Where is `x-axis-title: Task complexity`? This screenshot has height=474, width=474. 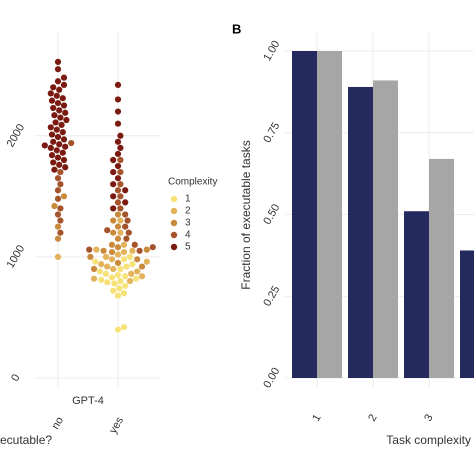 x-axis-title: Task complexity is located at coordinates (428, 440).